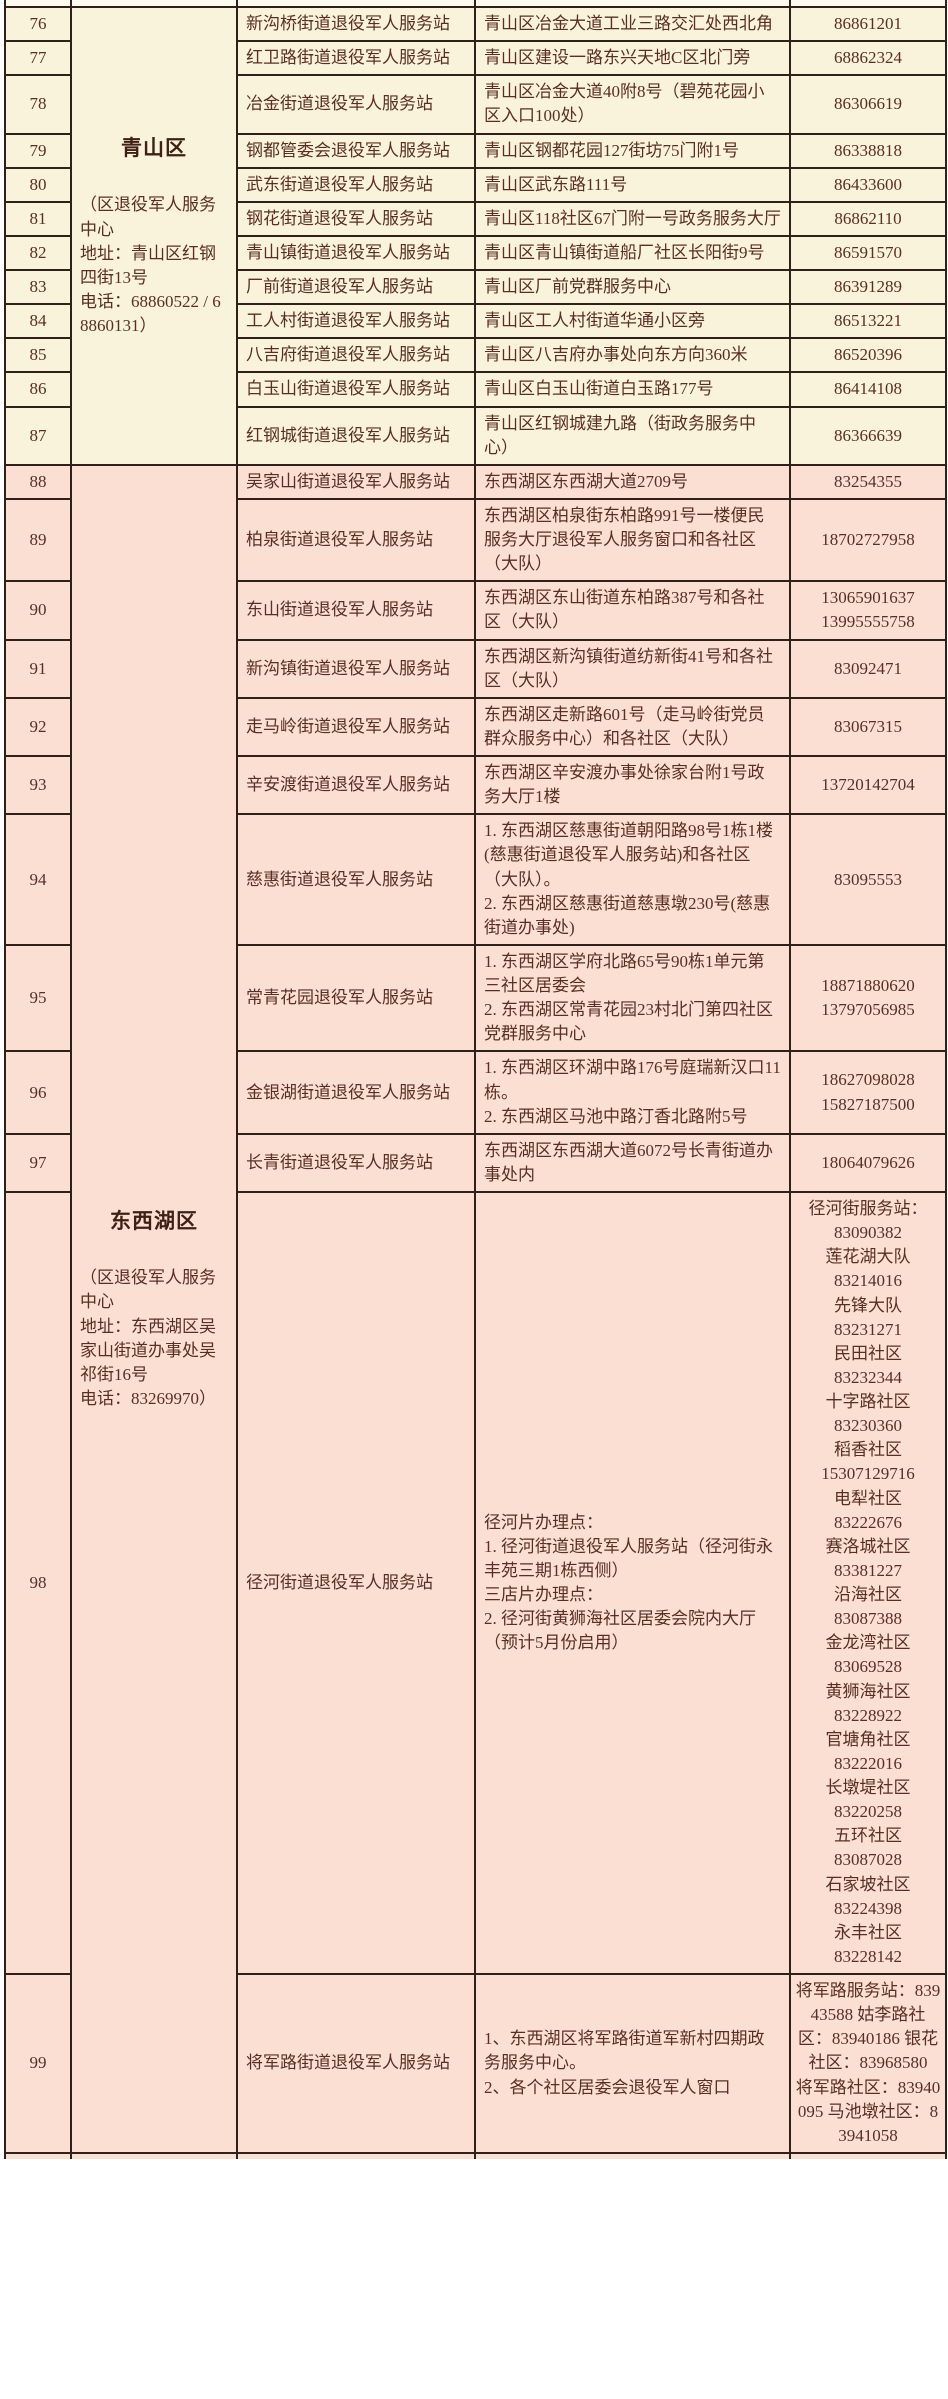 The height and width of the screenshot is (2399, 948). Describe the element at coordinates (632, 104) in the screenshot. I see `address-cell: 青山区冶金大道40附8号（碧苑花园小区入口100处）` at that location.